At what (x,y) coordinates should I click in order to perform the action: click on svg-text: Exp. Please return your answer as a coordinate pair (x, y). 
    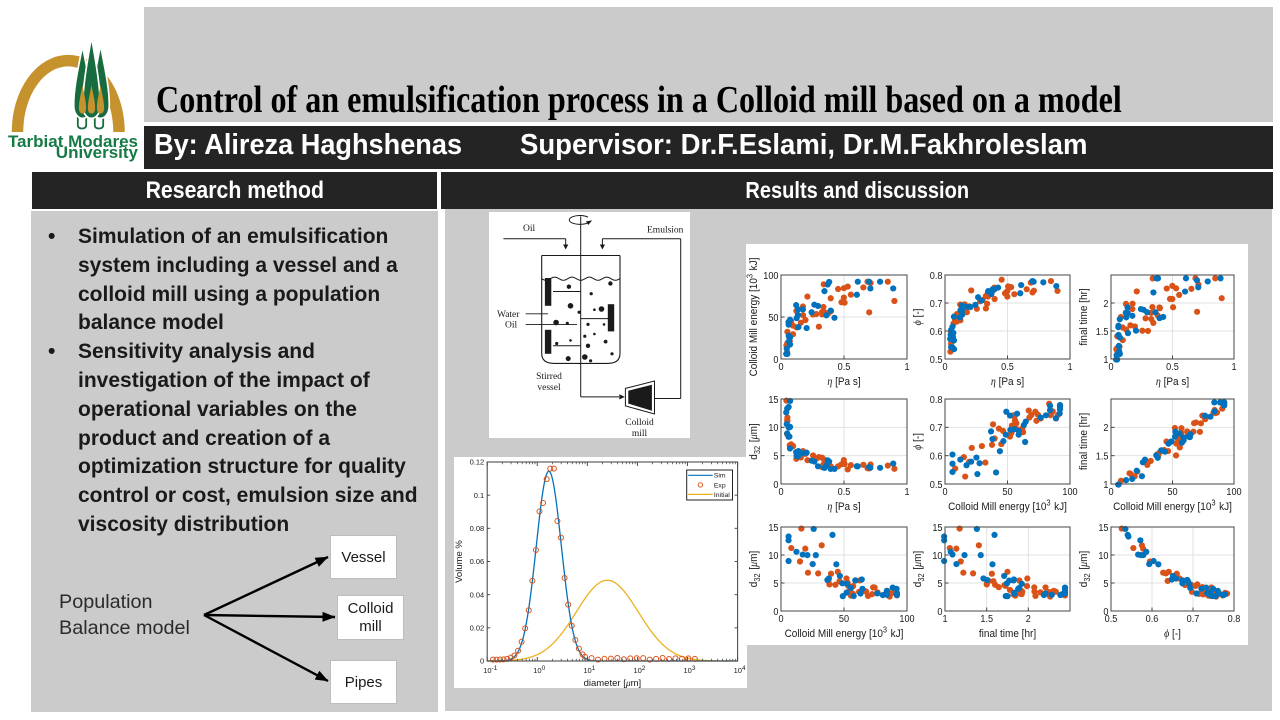
    Looking at the image, I should click on (720, 485).